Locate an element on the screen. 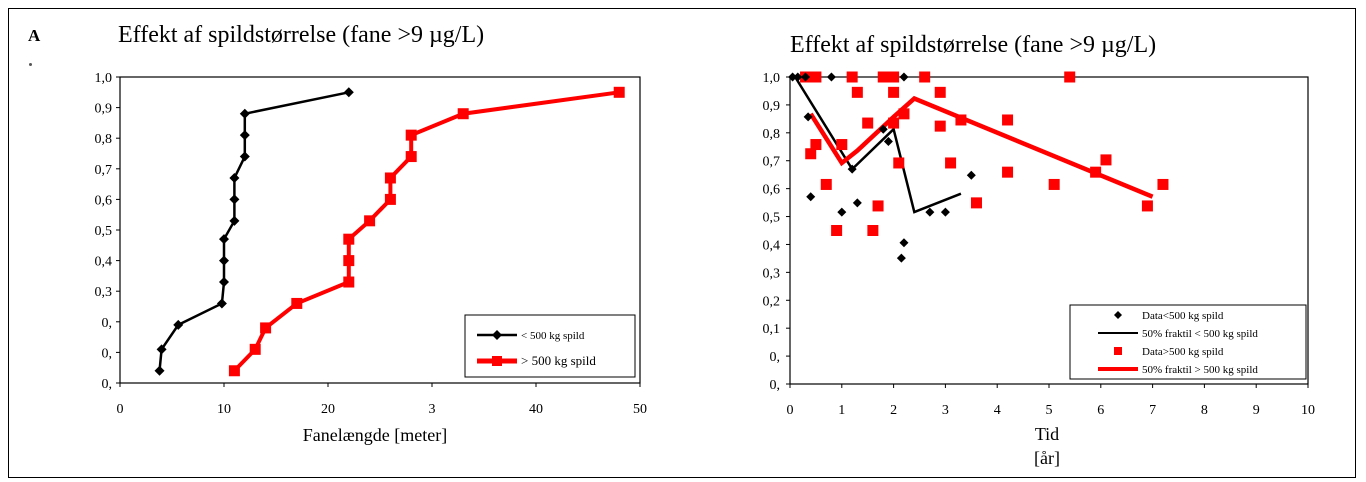 The height and width of the screenshot is (482, 1366). panel-letter: A is located at coordinates (34, 35).